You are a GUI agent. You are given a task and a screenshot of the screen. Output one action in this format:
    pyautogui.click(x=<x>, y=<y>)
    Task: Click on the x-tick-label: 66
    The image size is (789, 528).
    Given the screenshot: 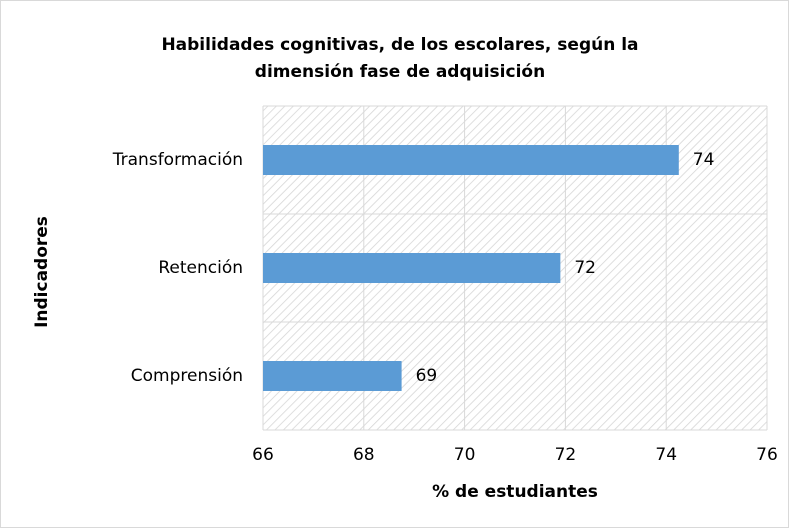 What is the action you would take?
    pyautogui.click(x=263, y=455)
    